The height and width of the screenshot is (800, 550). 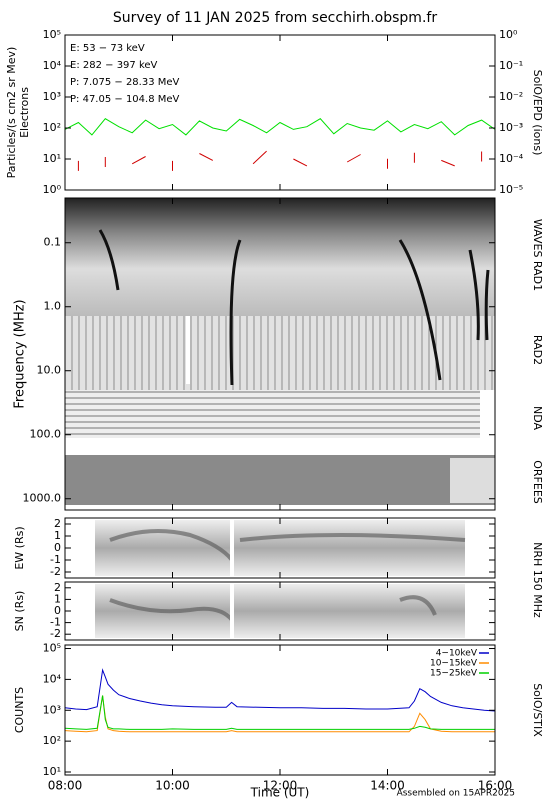 What do you see at coordinates (537, 255) in the screenshot?
I see `instrument-label: WAVES RAD1` at bounding box center [537, 255].